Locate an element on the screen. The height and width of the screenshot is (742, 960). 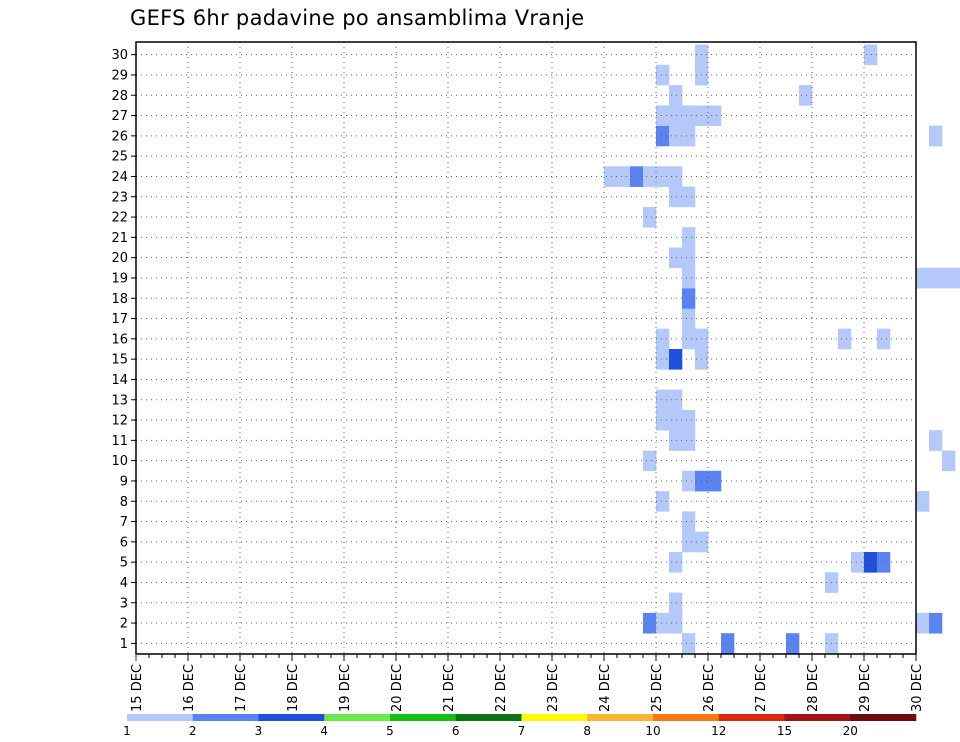
y-tick-label: 21 is located at coordinates (119, 238).